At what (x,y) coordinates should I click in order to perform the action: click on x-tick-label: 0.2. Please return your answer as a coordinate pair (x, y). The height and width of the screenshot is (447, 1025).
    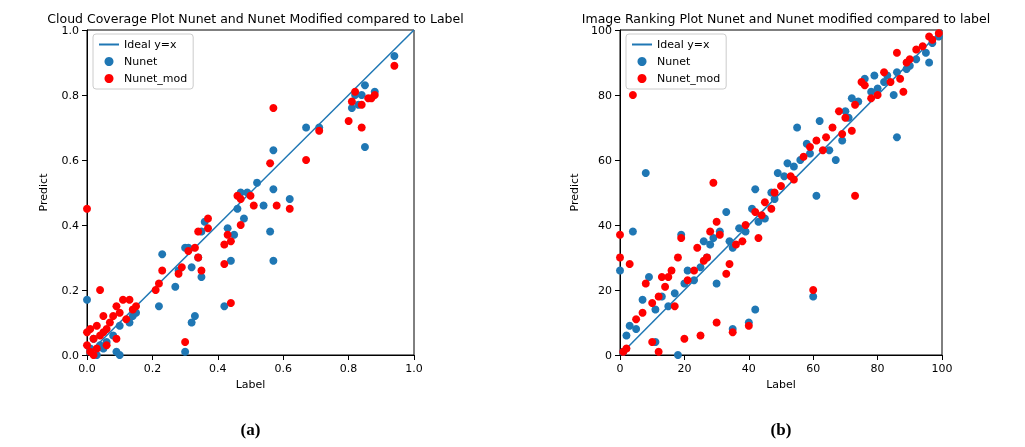
    Looking at the image, I should click on (152, 368).